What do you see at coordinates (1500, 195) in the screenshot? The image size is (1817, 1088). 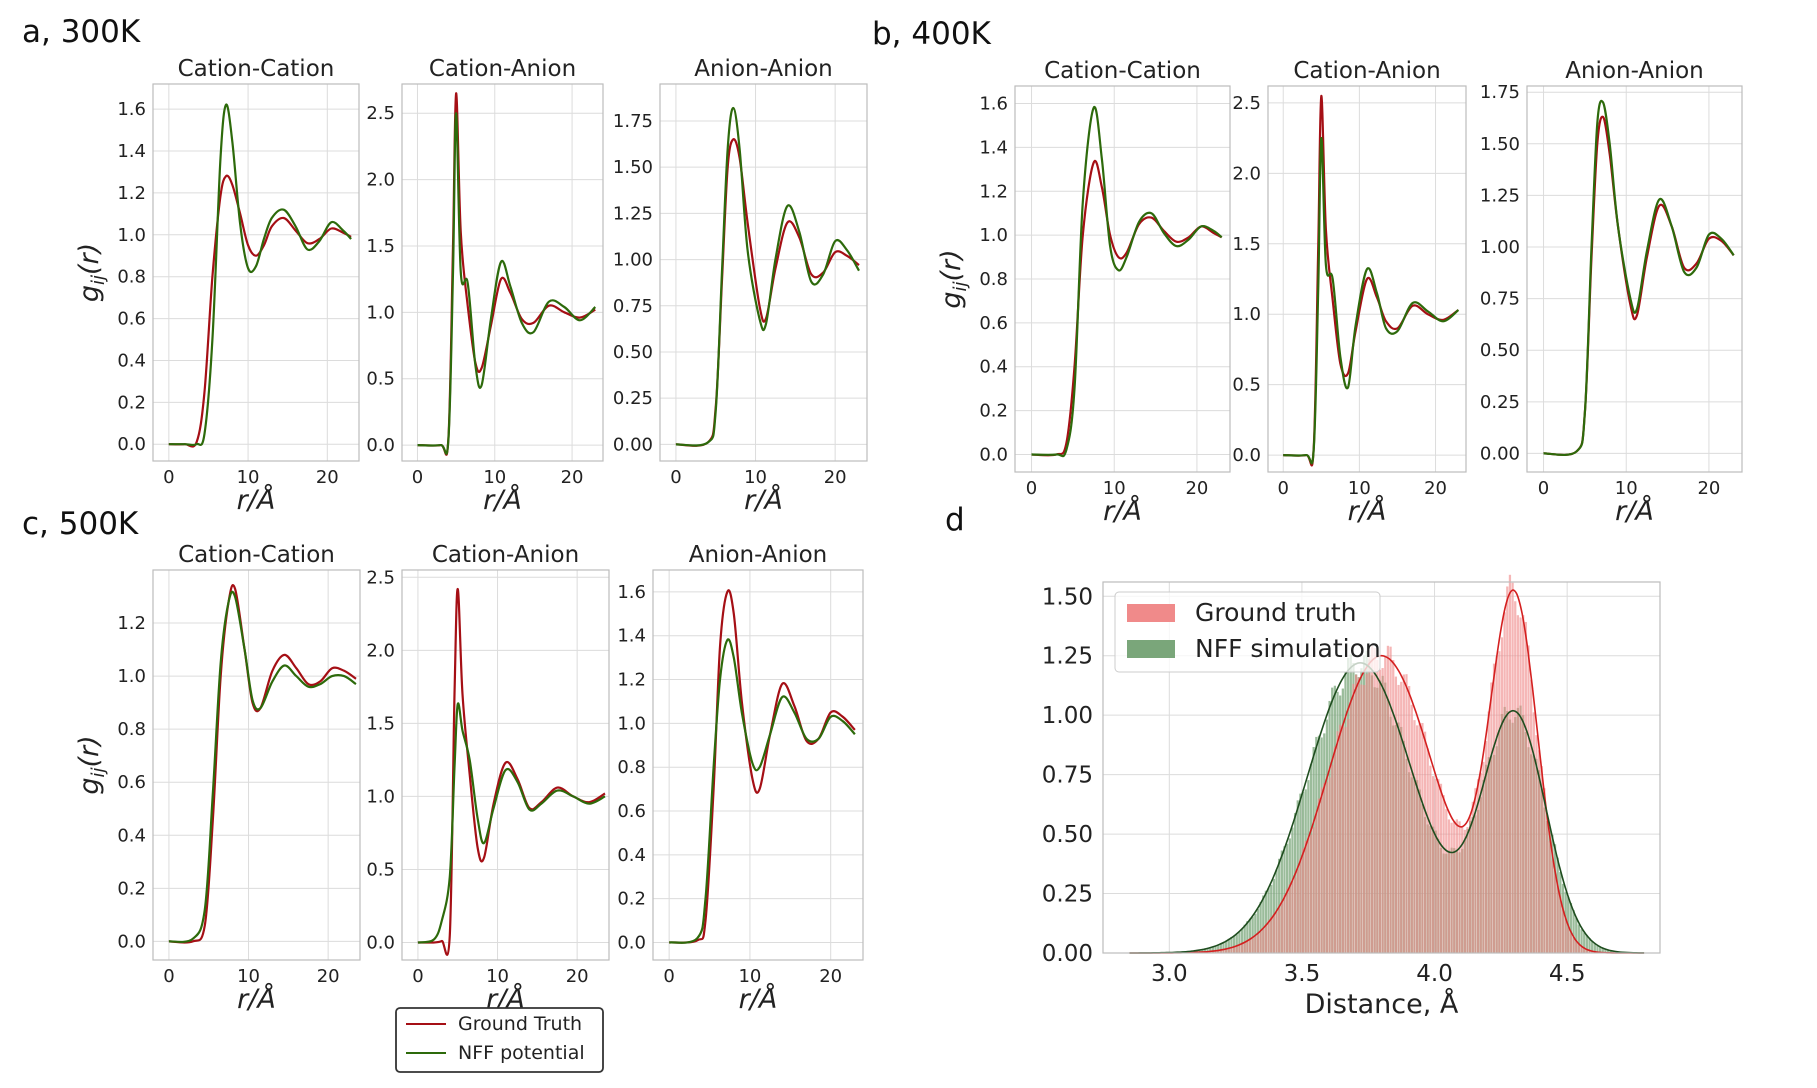 I see `y-tick-label: 1.25` at bounding box center [1500, 195].